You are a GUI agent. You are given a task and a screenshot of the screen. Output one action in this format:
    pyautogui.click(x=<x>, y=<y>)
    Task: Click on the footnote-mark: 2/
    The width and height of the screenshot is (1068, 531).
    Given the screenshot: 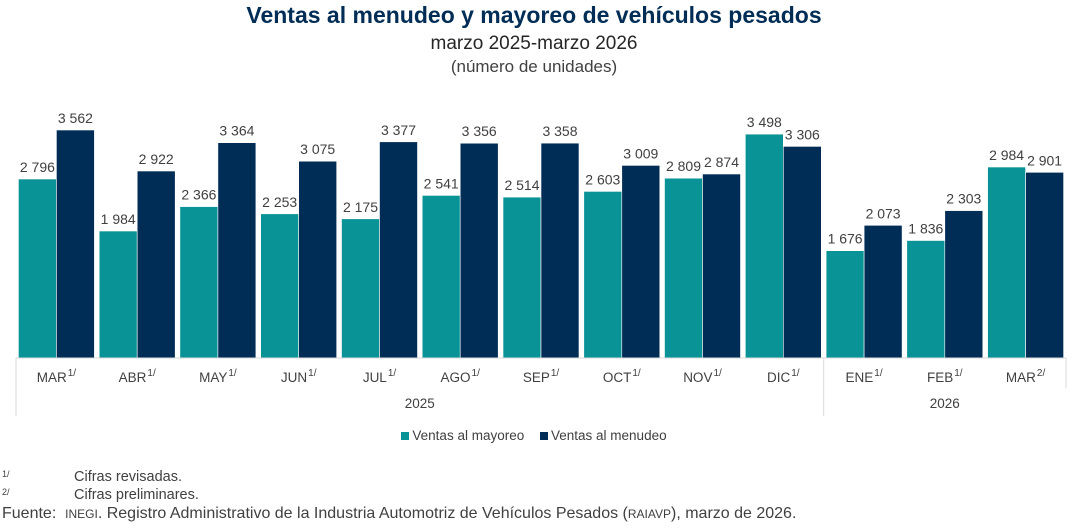 What is the action you would take?
    pyautogui.click(x=6, y=492)
    